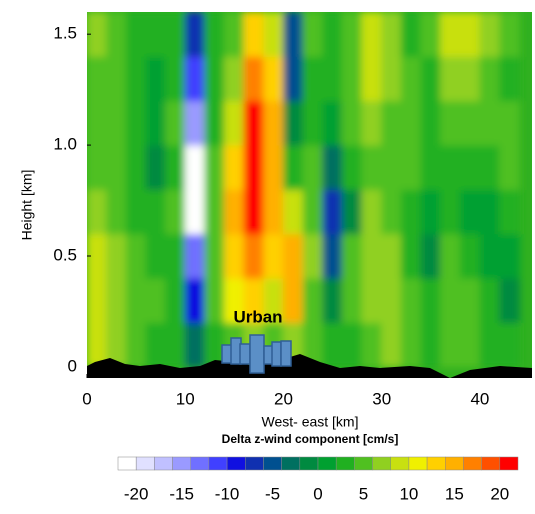 The width and height of the screenshot is (535, 514). What do you see at coordinates (65, 144) in the screenshot?
I see `y-tick-label: 1.0` at bounding box center [65, 144].